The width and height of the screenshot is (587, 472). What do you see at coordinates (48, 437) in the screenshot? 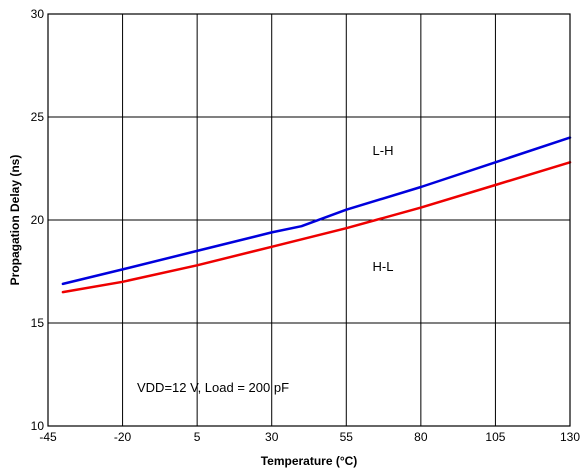
I see `x-tick-label: -45` at bounding box center [48, 437].